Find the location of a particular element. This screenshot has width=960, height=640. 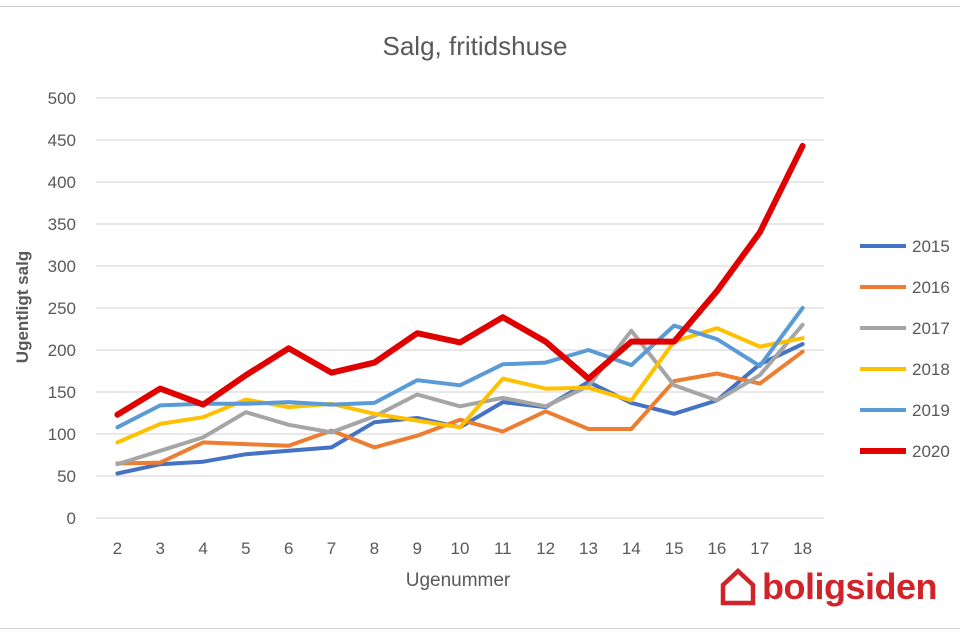

x-tick-label: 11 is located at coordinates (503, 548).